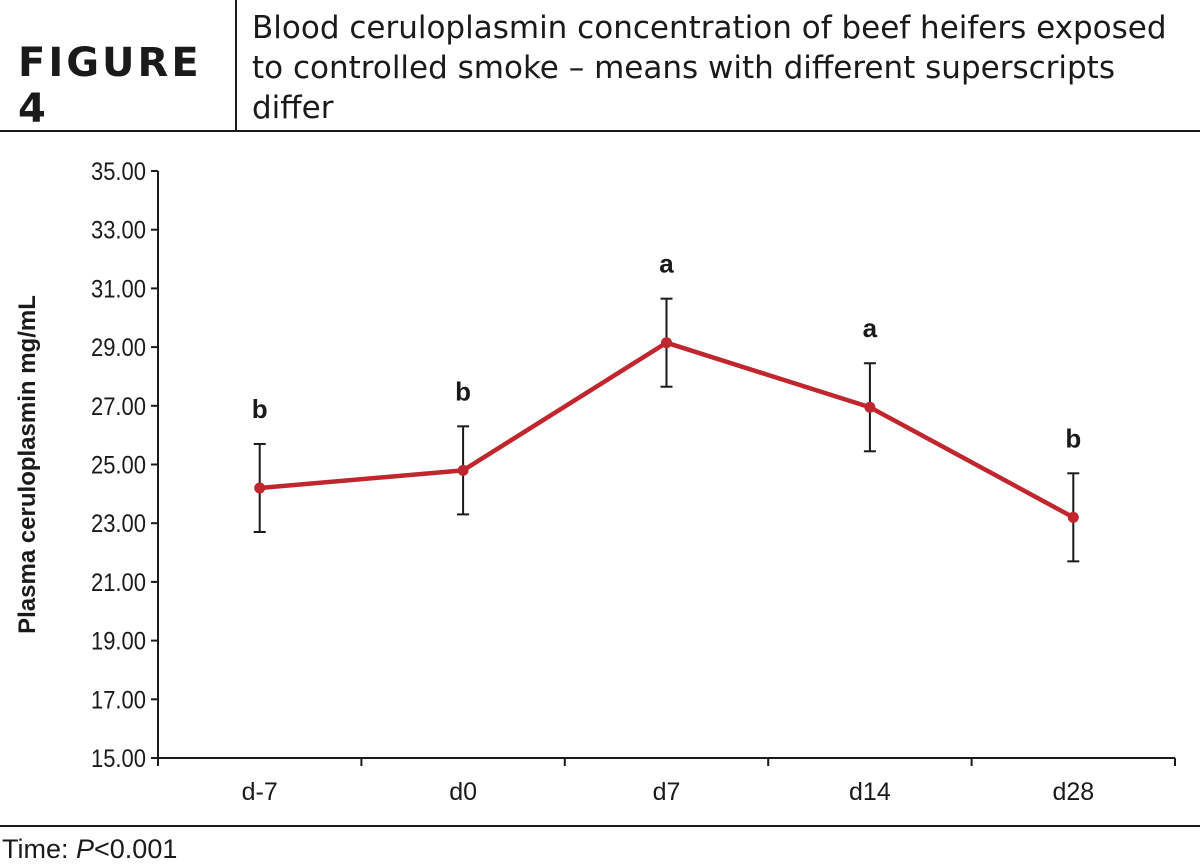 This screenshot has width=1200, height=865. What do you see at coordinates (118, 583) in the screenshot?
I see `y-tick-label: 21.00` at bounding box center [118, 583].